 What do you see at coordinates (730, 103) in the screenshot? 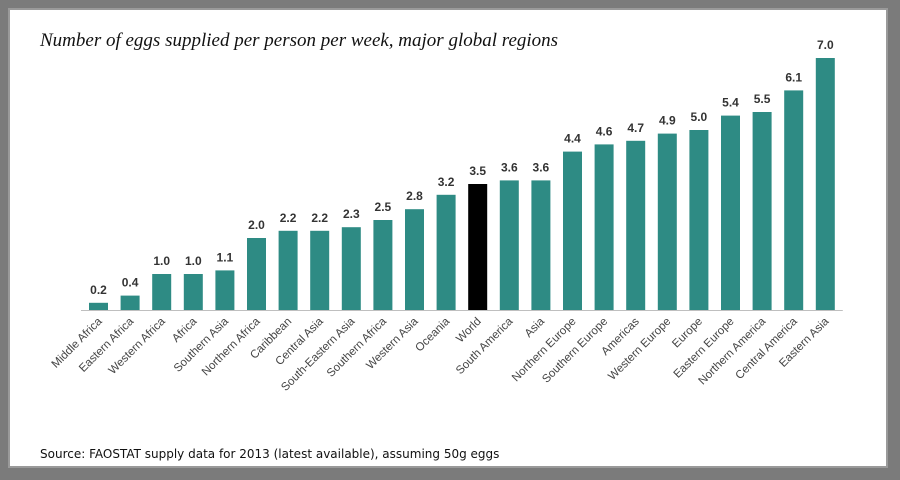
I see `data-label: 5.4` at bounding box center [730, 103].